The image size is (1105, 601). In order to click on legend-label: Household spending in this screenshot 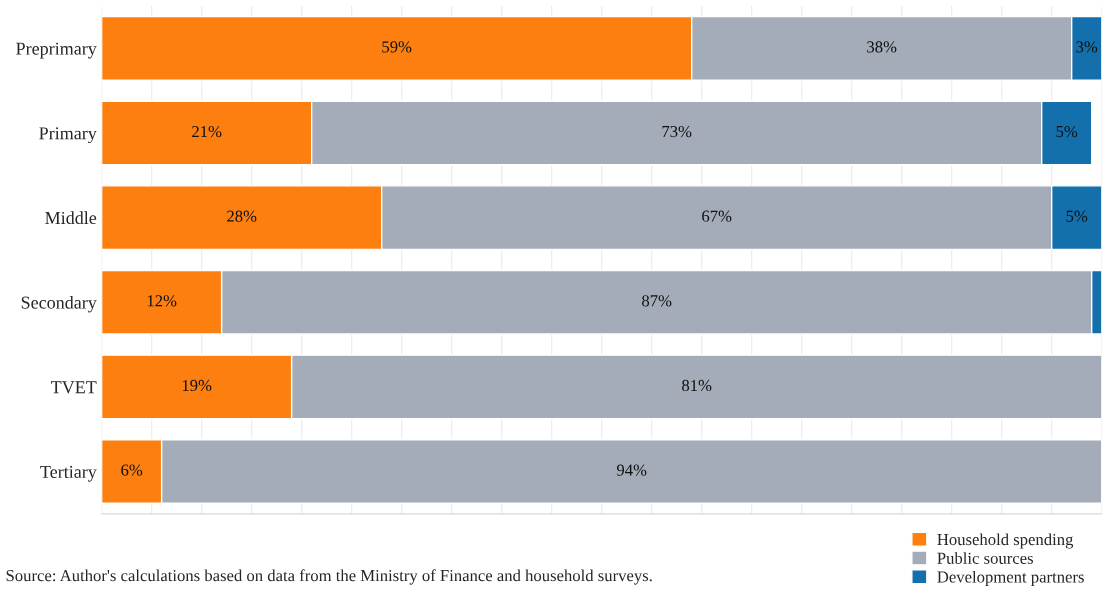, I will do `click(1005, 541)`.